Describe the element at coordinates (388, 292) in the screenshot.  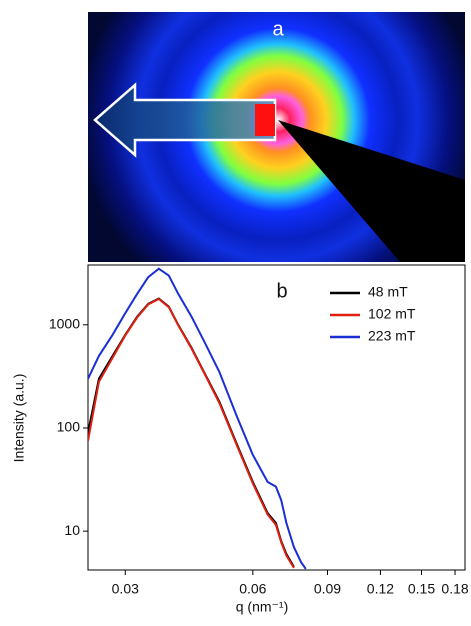
I see `legend-label: 48 mT` at that location.